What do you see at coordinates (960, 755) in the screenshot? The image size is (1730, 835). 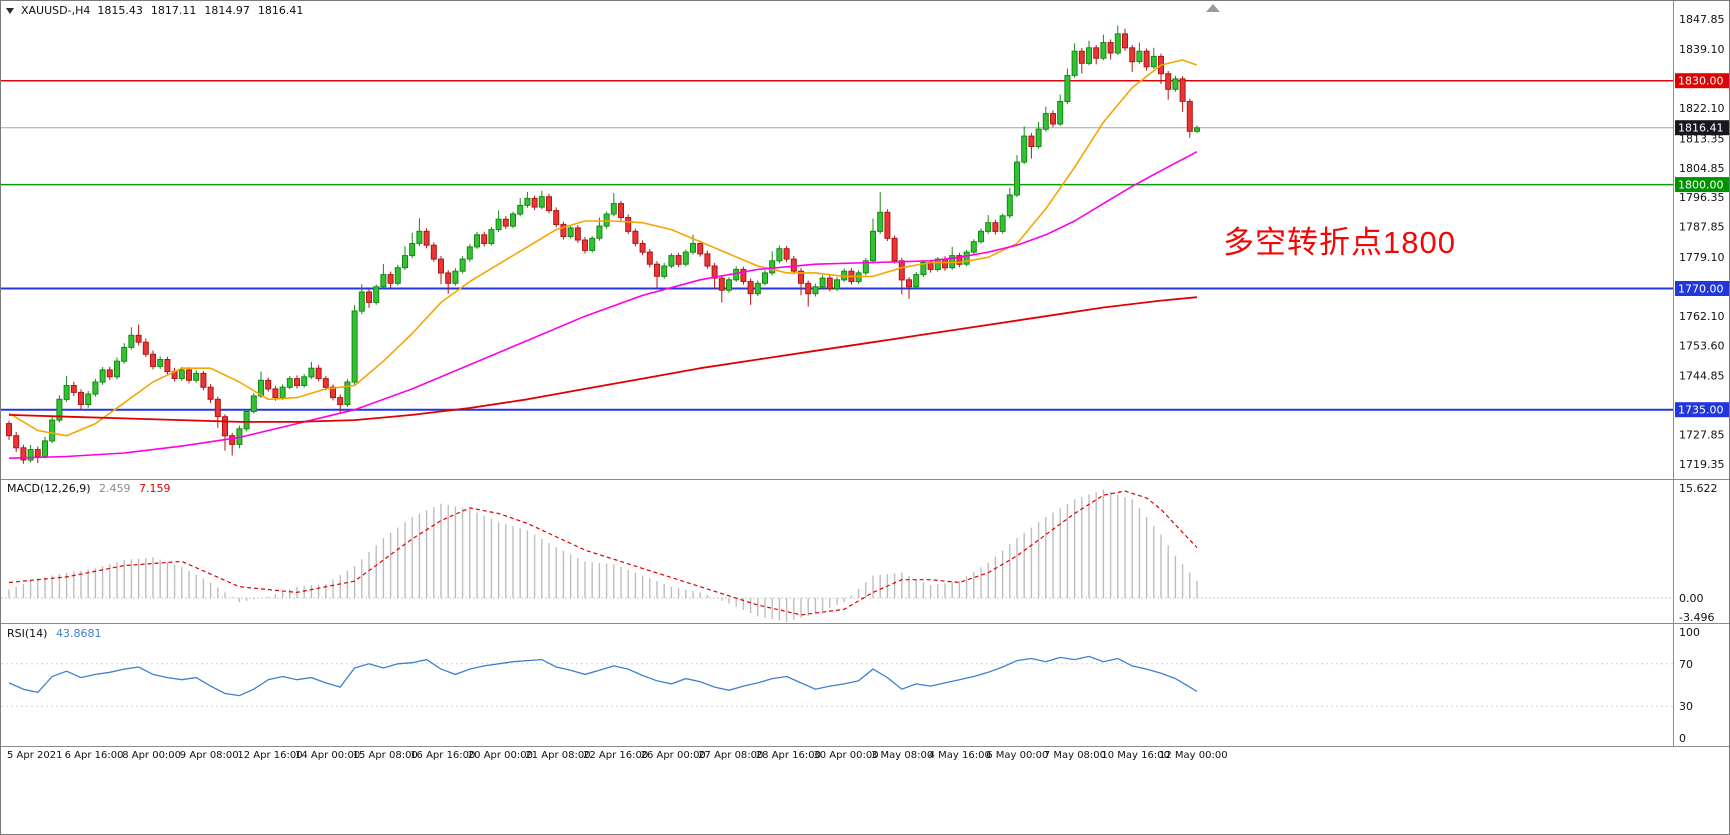 I see `time-label: 4 May 16:00` at bounding box center [960, 755].